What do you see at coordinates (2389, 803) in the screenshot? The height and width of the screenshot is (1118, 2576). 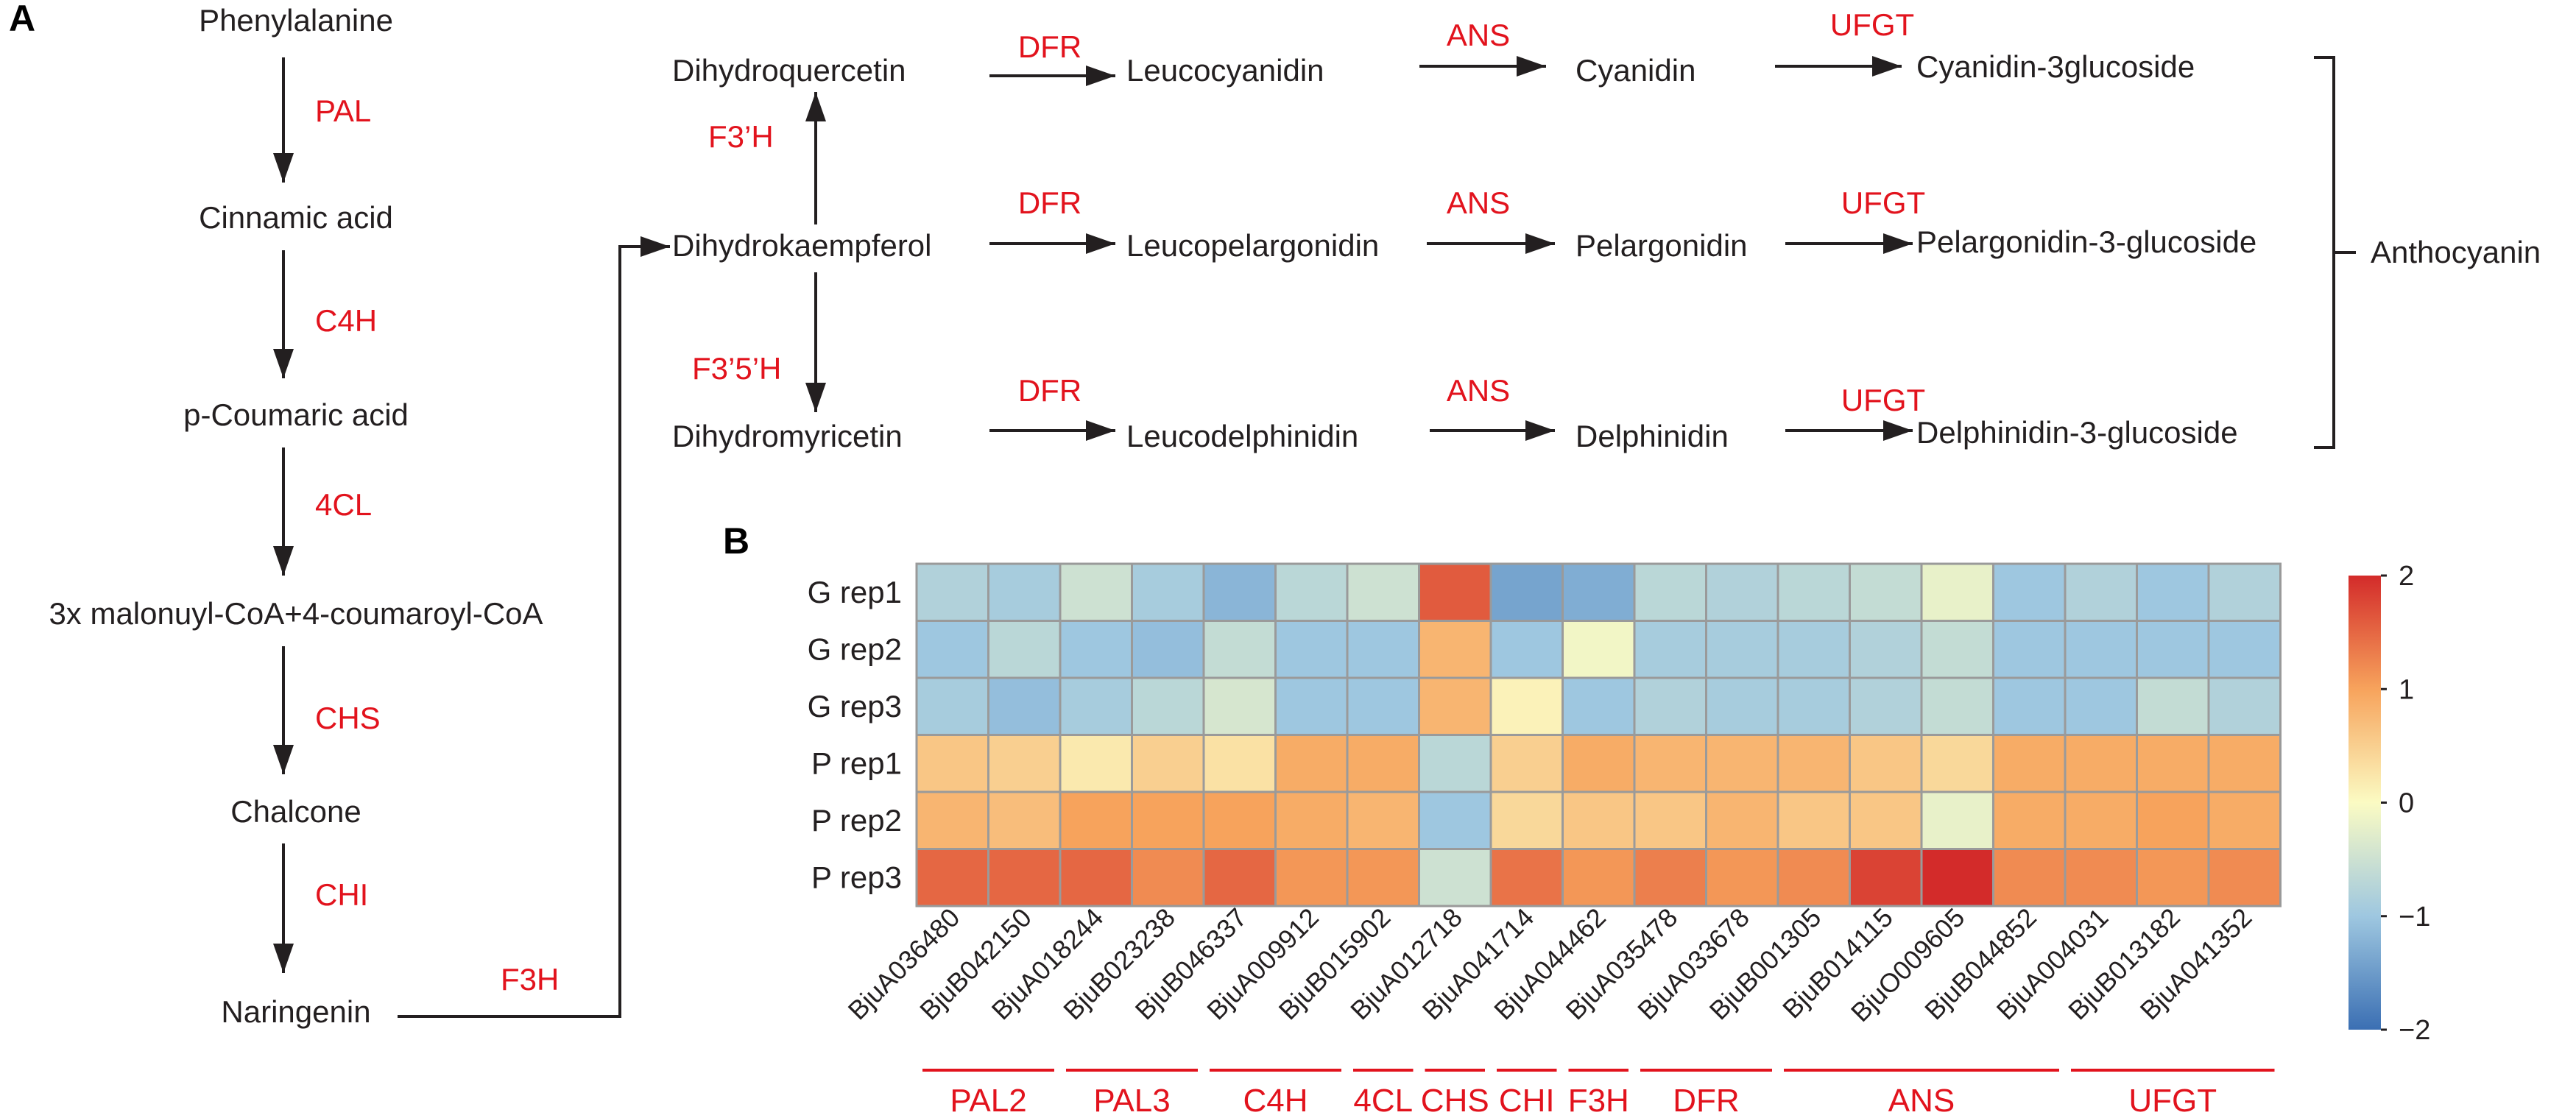 I see `colorbar: 2 1 0 −1 −2` at bounding box center [2389, 803].